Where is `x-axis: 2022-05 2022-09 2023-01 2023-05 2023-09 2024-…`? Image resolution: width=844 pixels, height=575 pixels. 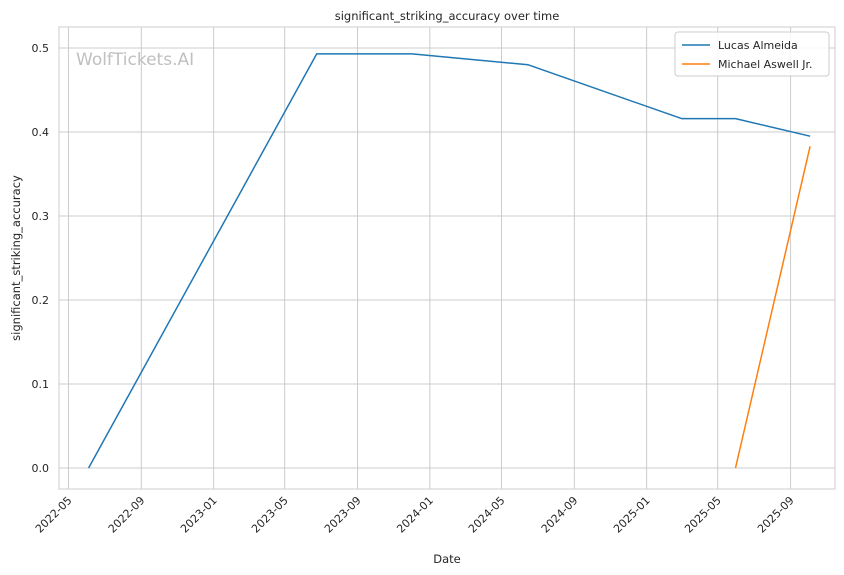
x-axis: 2022-05 2022-09 2023-01 2023-05 2023-09 2024-… is located at coordinates (415, 515).